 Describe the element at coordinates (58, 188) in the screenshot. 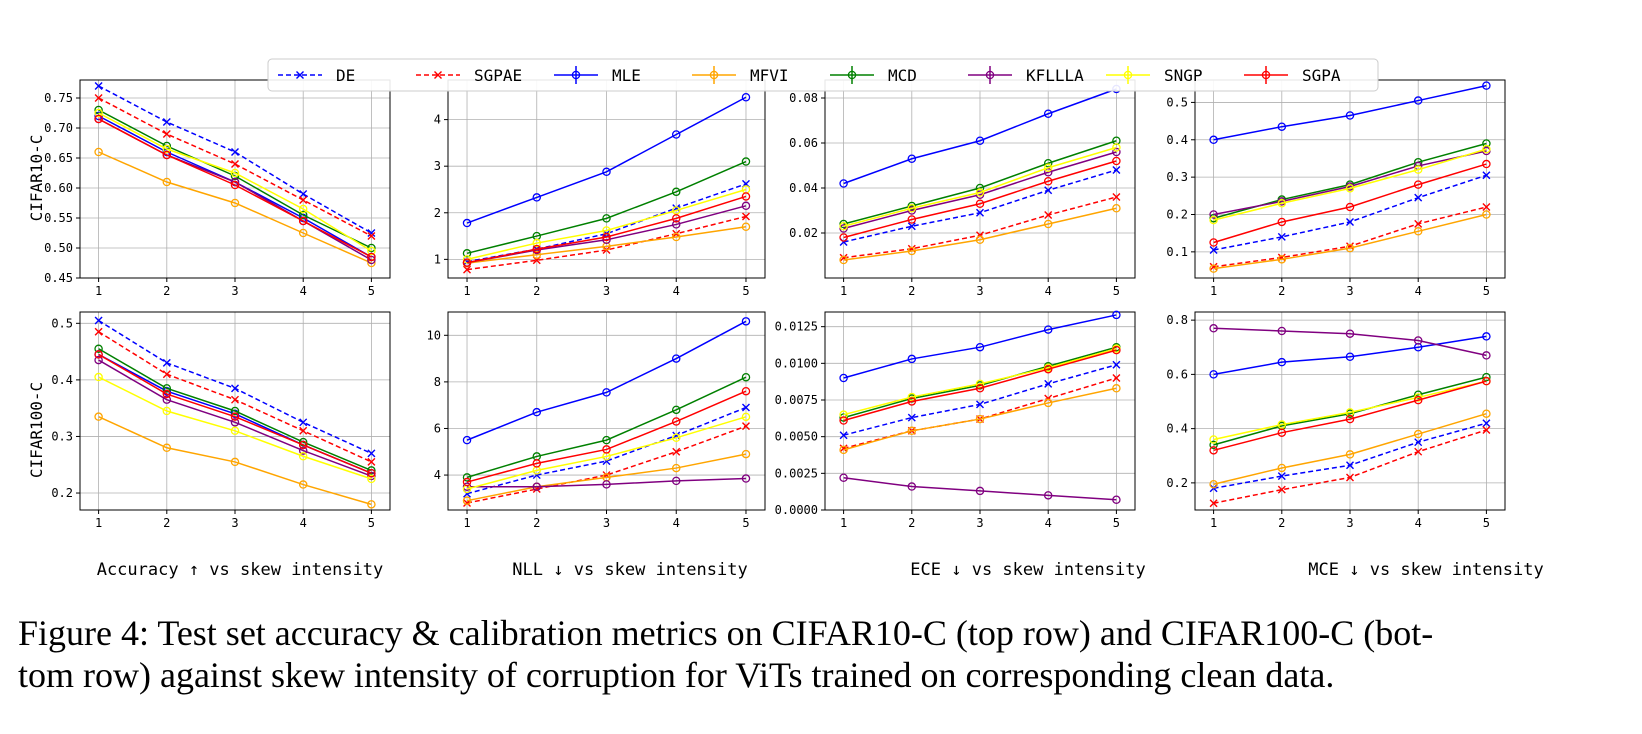

I see `y-tick-label: 0.60` at that location.